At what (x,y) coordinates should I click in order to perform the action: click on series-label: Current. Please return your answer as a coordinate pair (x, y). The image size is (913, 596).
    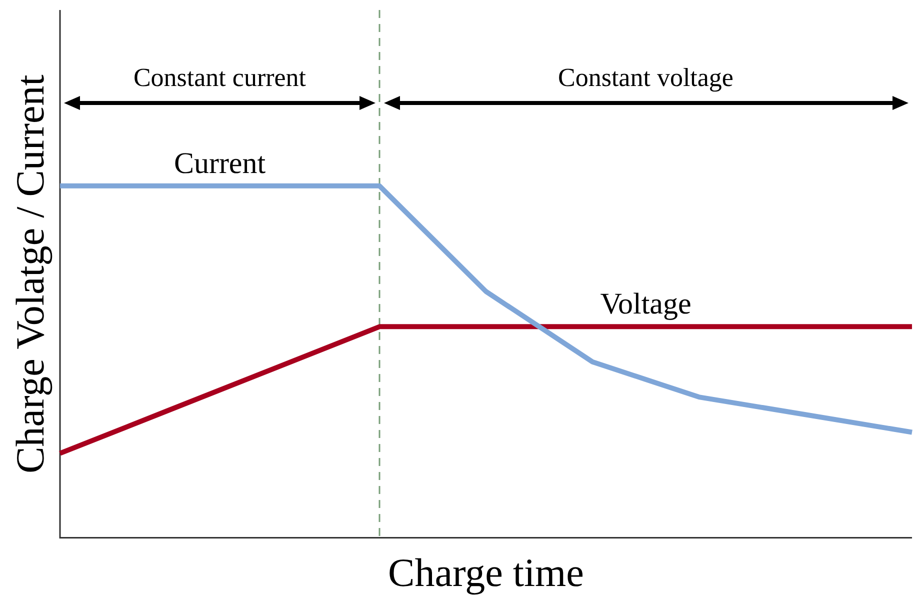
    Looking at the image, I should click on (220, 163).